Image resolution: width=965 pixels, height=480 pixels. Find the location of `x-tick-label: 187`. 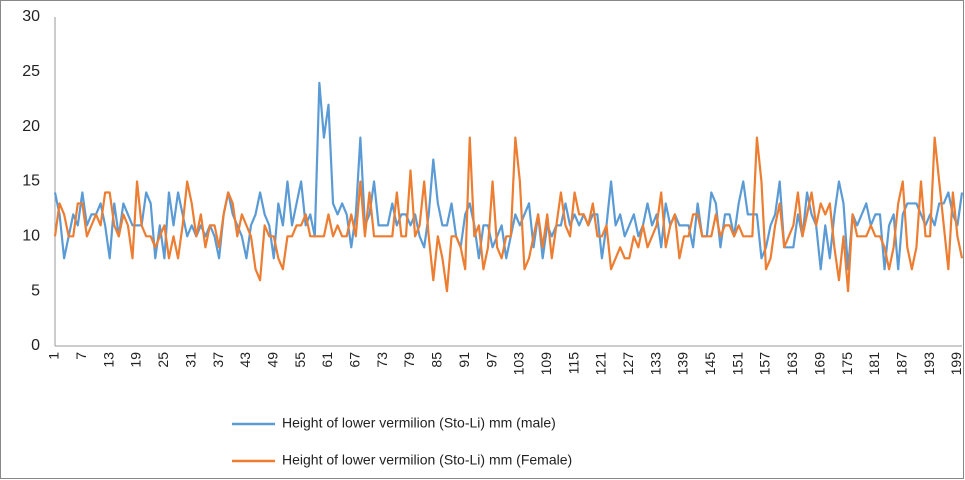

x-tick-label: 187 is located at coordinates (901, 364).